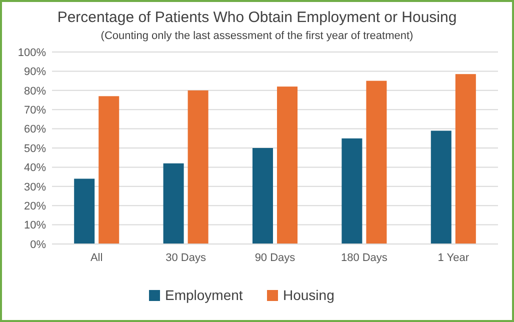 This screenshot has width=514, height=322. I want to click on y-tick-label: 50%, so click(35, 148).